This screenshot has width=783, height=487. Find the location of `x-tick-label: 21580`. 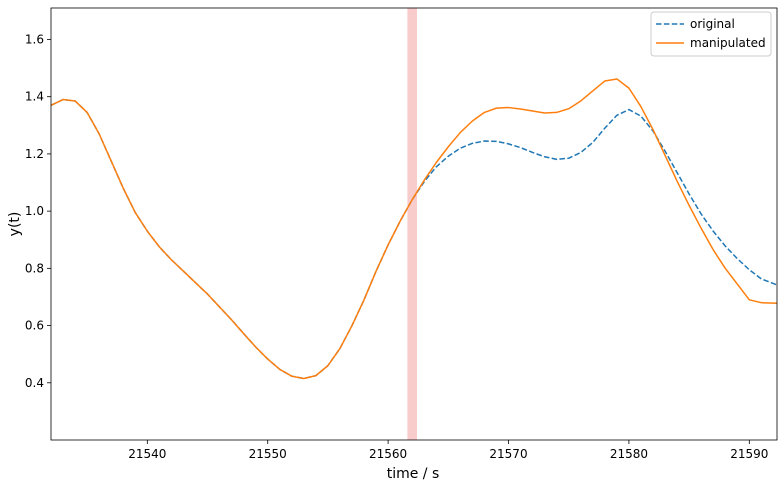

x-tick-label: 21580 is located at coordinates (629, 454).